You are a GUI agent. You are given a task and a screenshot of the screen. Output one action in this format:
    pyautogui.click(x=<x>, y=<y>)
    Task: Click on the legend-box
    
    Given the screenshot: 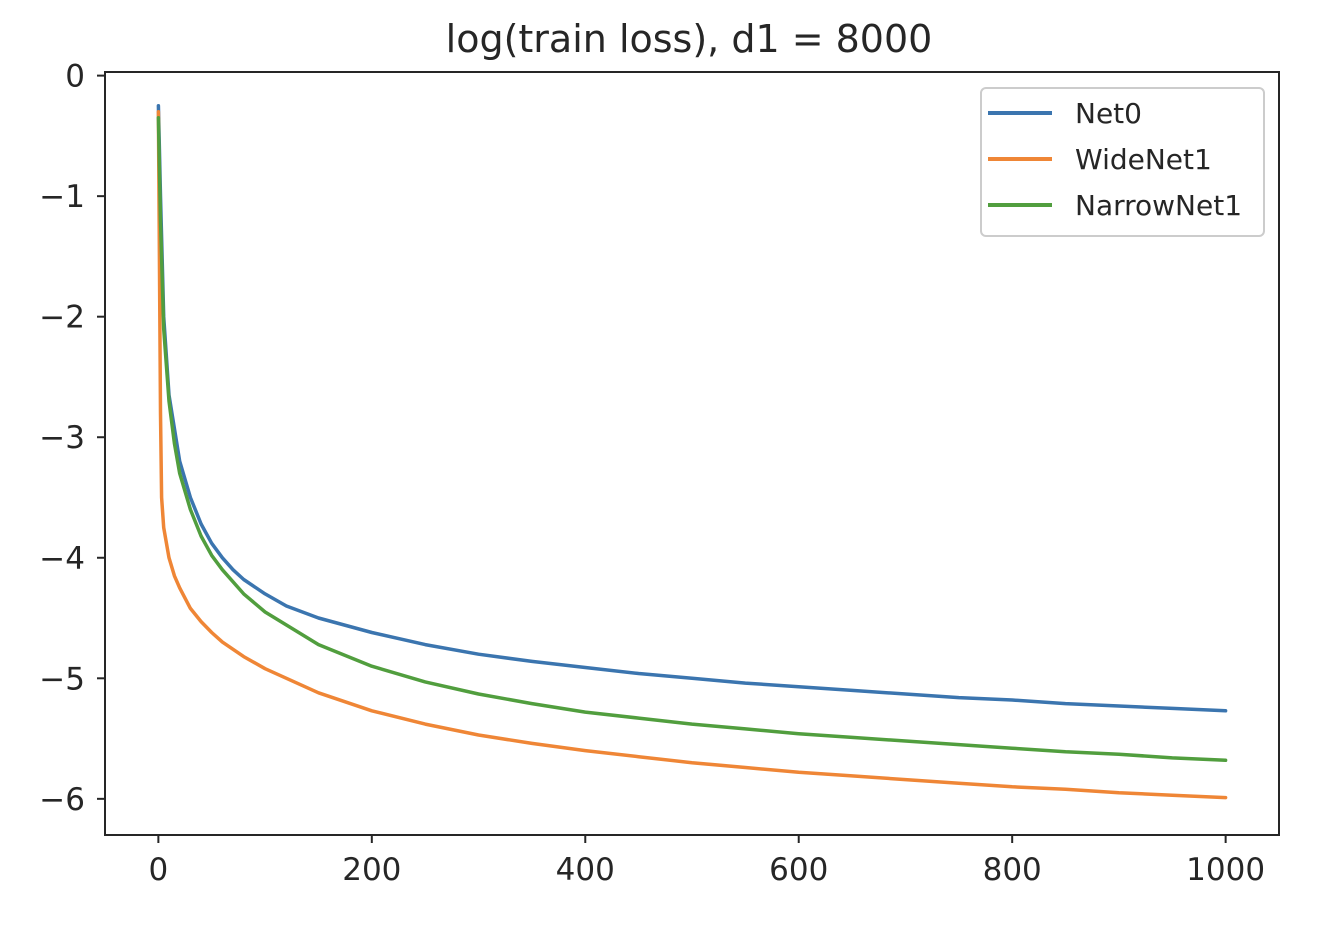 What is the action you would take?
    pyautogui.click(x=1122, y=162)
    